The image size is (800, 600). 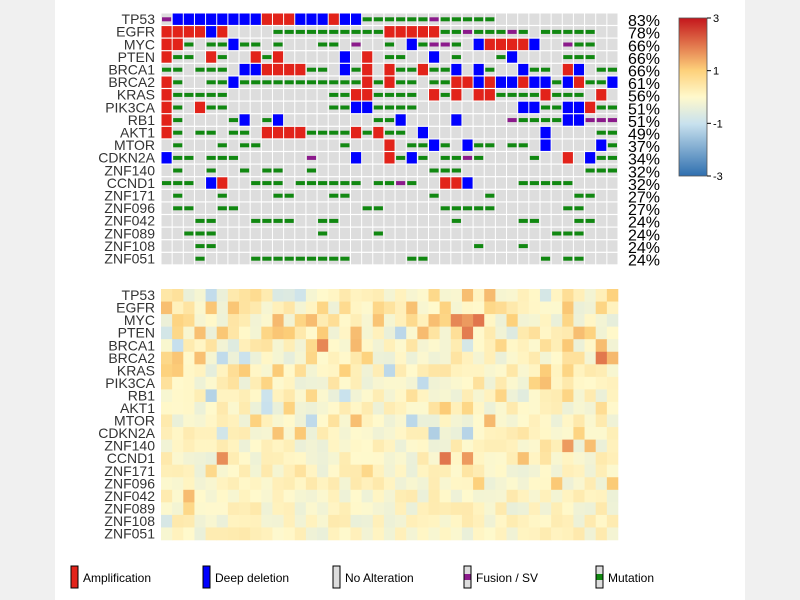 What do you see at coordinates (644, 84) in the screenshot?
I see `alteration-percent: 61%` at bounding box center [644, 84].